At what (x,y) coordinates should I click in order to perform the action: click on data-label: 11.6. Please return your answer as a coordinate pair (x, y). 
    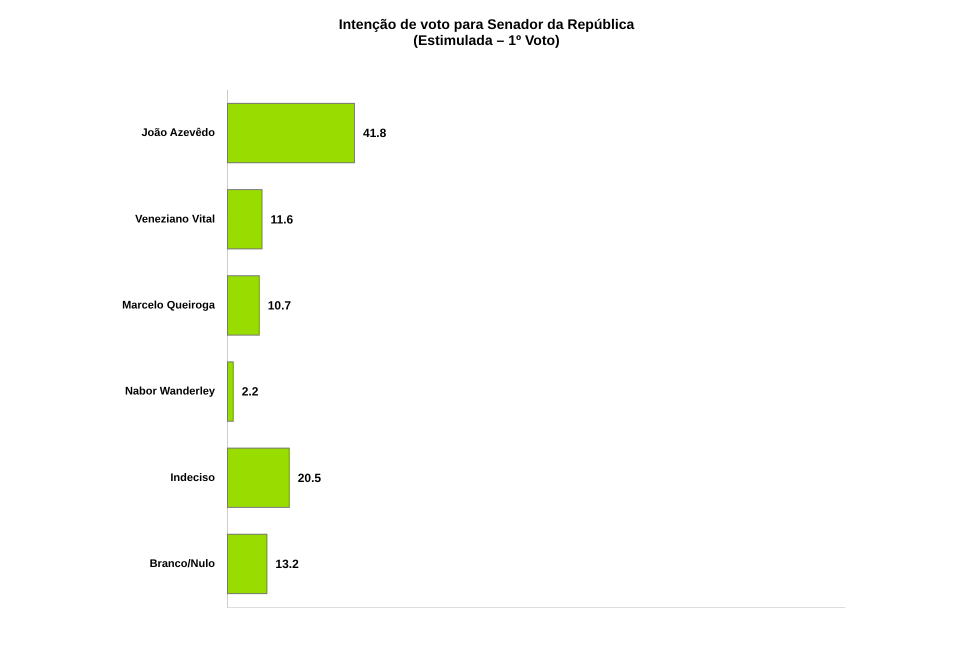
    Looking at the image, I should click on (282, 219).